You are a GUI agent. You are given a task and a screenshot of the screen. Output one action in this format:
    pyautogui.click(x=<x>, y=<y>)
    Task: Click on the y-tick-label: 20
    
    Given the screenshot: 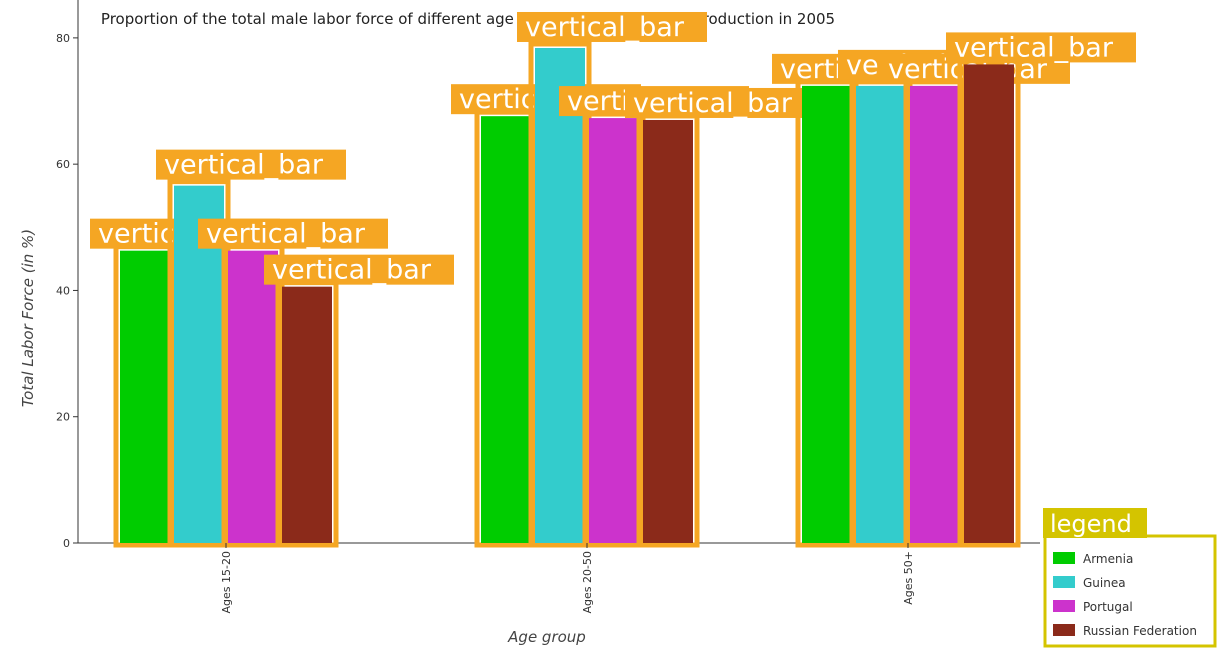 What is the action you would take?
    pyautogui.click(x=63, y=417)
    